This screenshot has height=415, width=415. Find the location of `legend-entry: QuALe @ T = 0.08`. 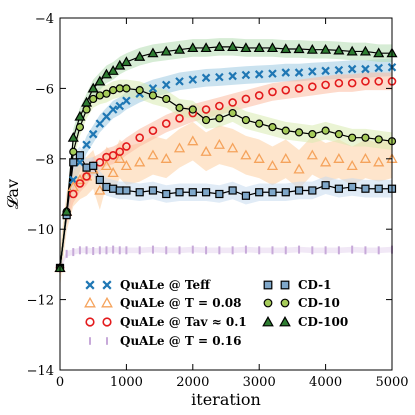

legend-entry: QuALe @ T = 0.08 is located at coordinates (162, 303).